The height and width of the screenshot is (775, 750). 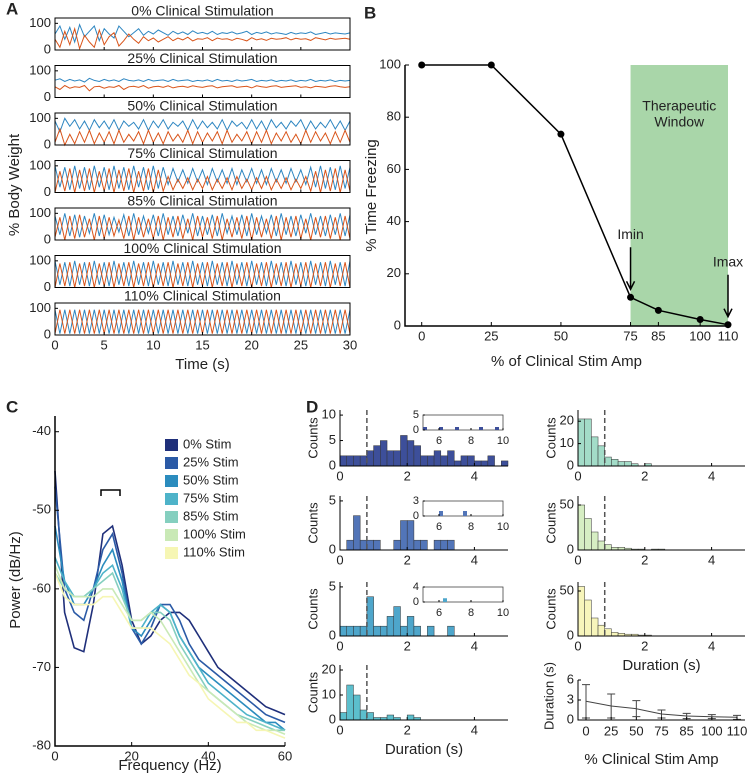 What do you see at coordinates (566, 361) in the screenshot?
I see `x-axis-label: % of Clinical Stim Amp` at bounding box center [566, 361].